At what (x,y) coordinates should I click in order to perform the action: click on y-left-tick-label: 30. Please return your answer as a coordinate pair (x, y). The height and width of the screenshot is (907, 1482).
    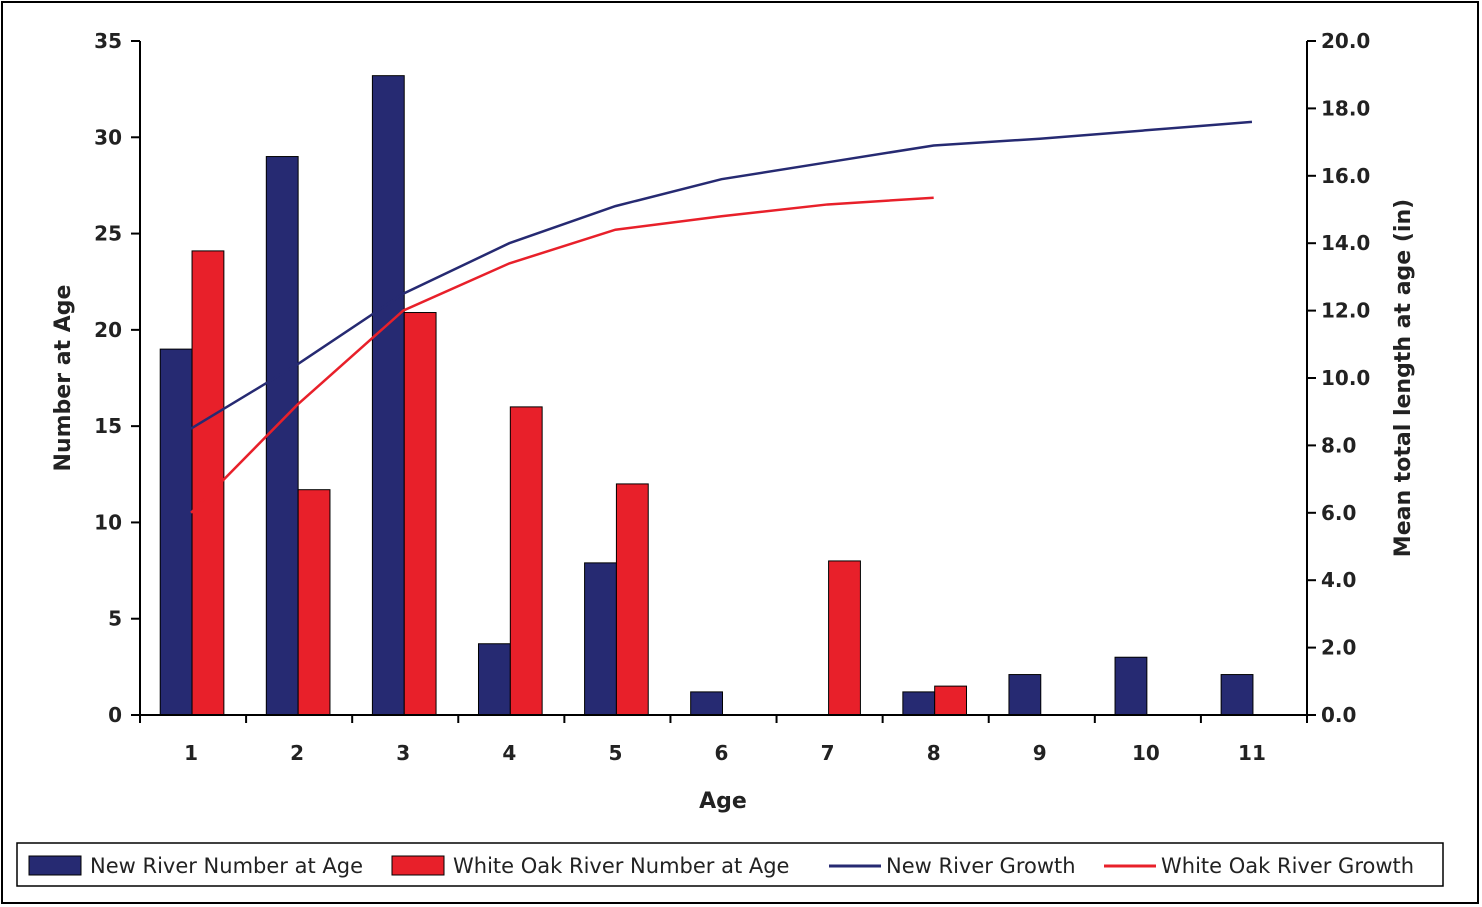
    Looking at the image, I should click on (108, 137).